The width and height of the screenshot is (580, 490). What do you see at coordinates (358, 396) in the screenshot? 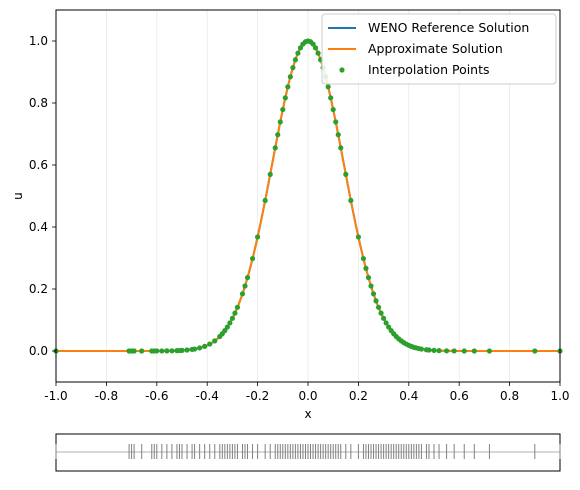
I see `x-tick-label-6: 0.2` at bounding box center [358, 396].